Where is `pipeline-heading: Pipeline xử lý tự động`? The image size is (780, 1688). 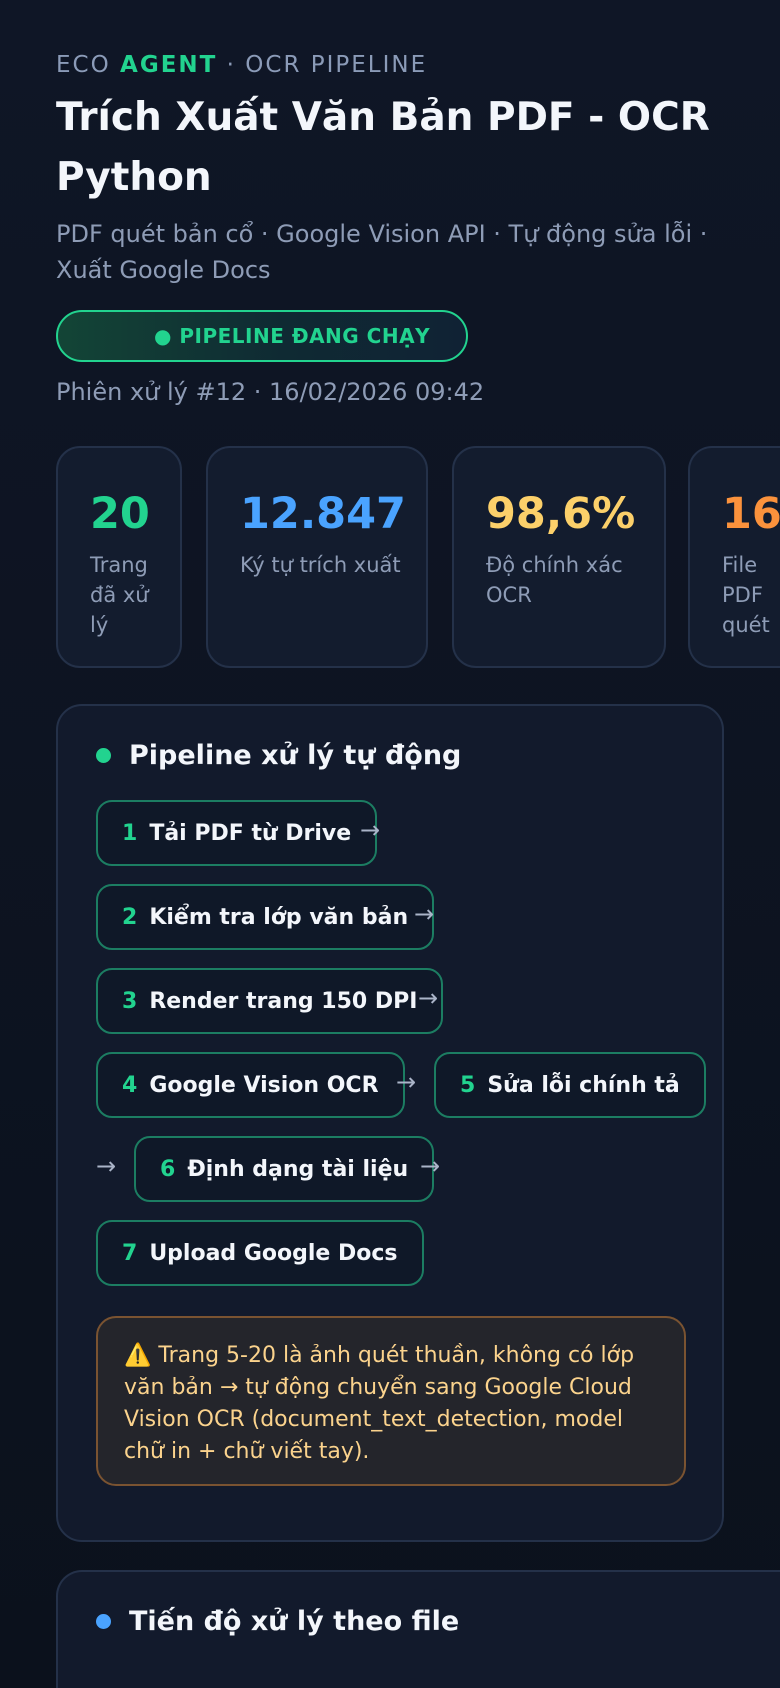
pipeline-heading: Pipeline xử lý tự động is located at coordinates (278, 755).